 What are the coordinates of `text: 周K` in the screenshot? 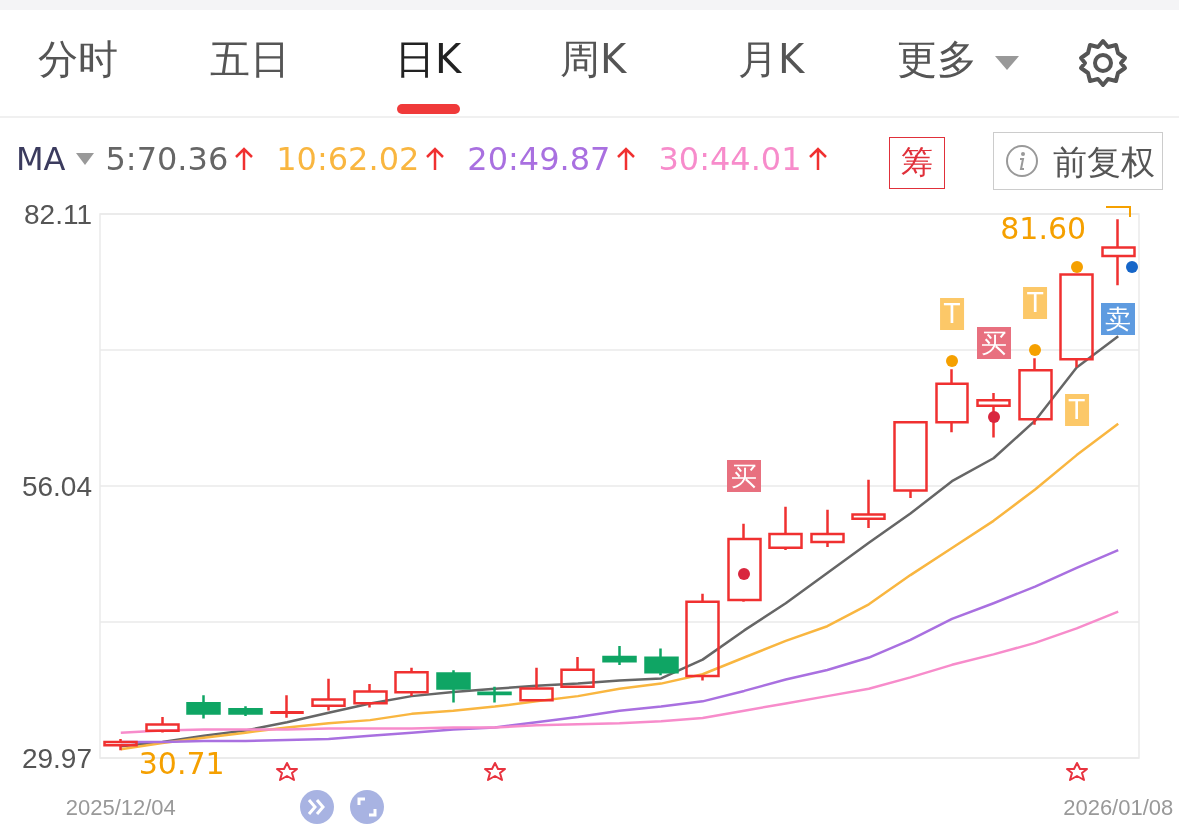 It's located at (593, 59).